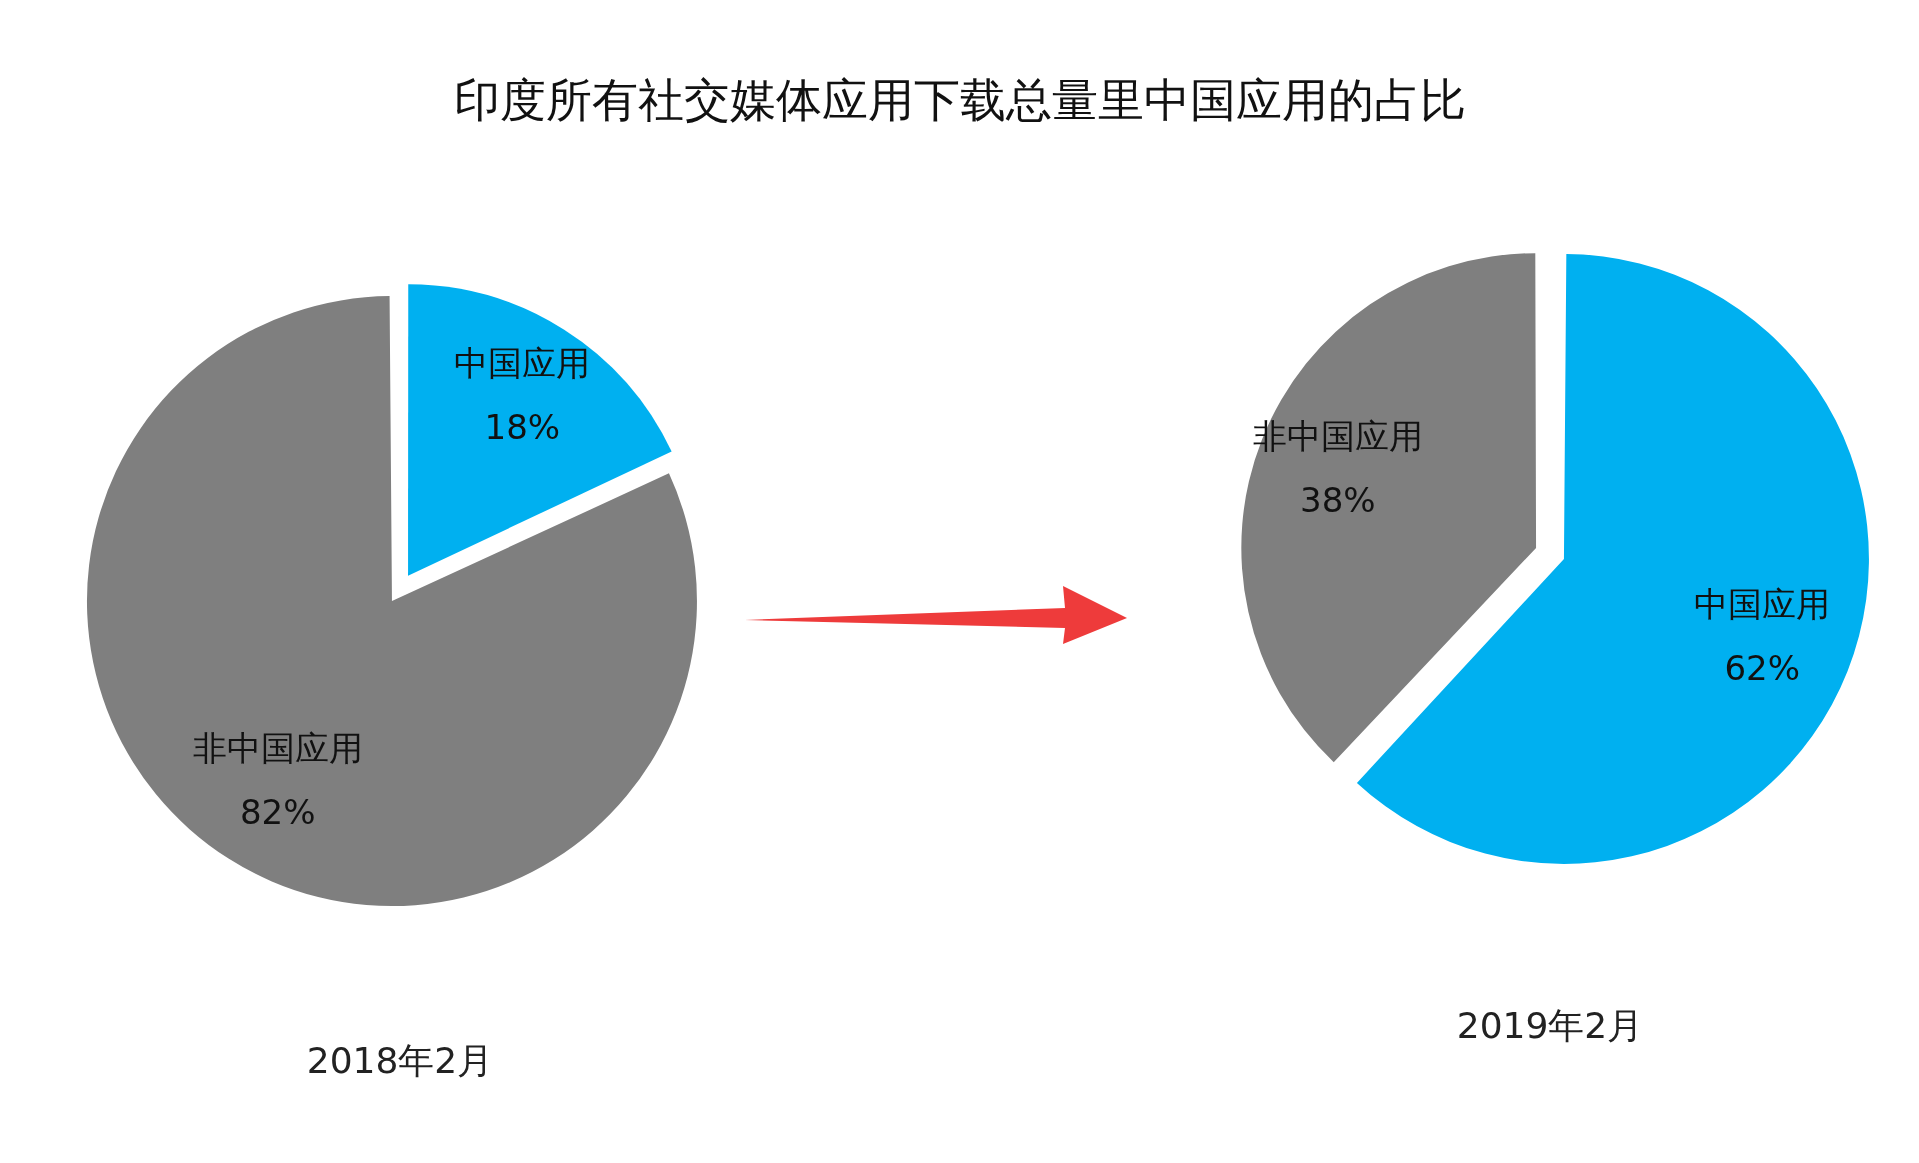  Describe the element at coordinates (959, 100) in the screenshot. I see `text: 印度所有社交媒体应用下载总量里中国应用的占比` at that location.